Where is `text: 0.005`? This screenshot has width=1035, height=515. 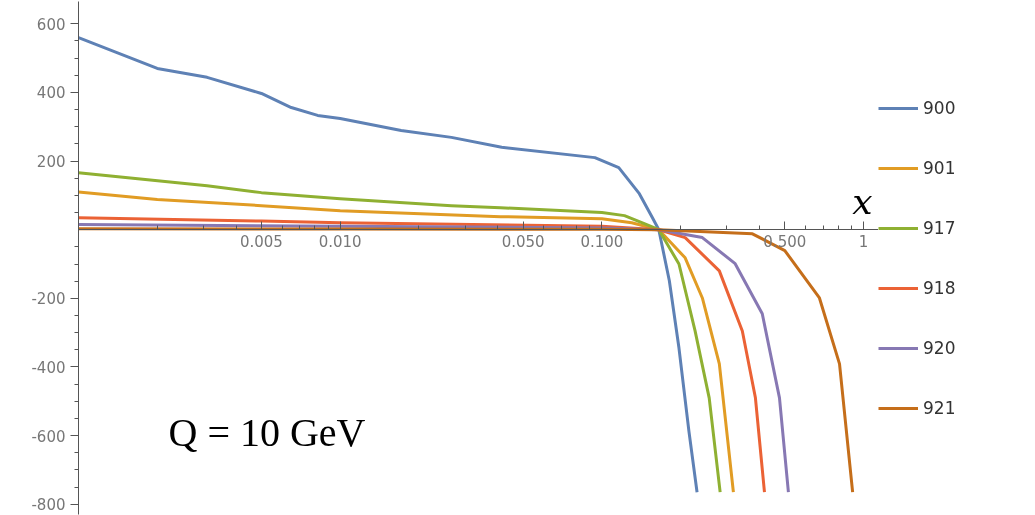
text: 0.005 is located at coordinates (261, 241).